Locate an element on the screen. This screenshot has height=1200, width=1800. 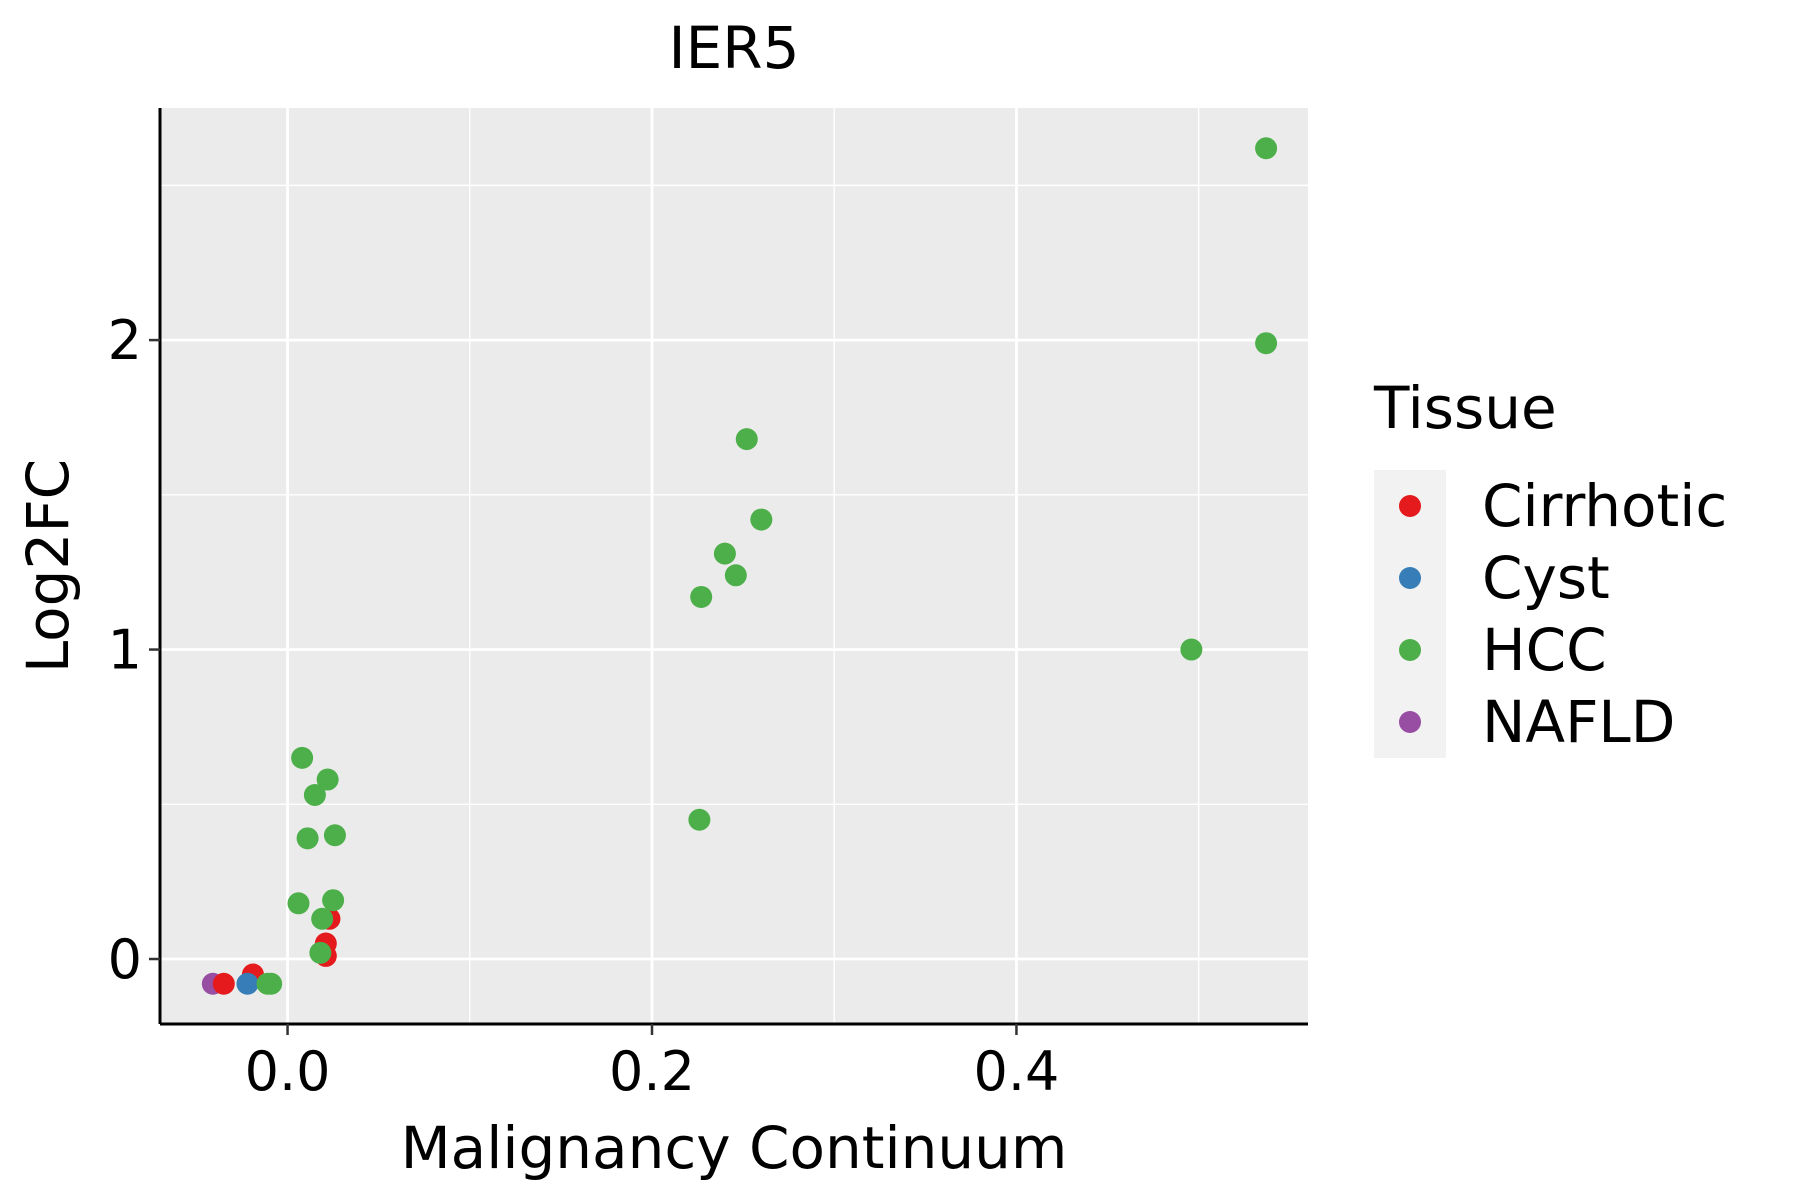
legend-label-cirrhotic: Cirrhotic is located at coordinates (1604, 506).